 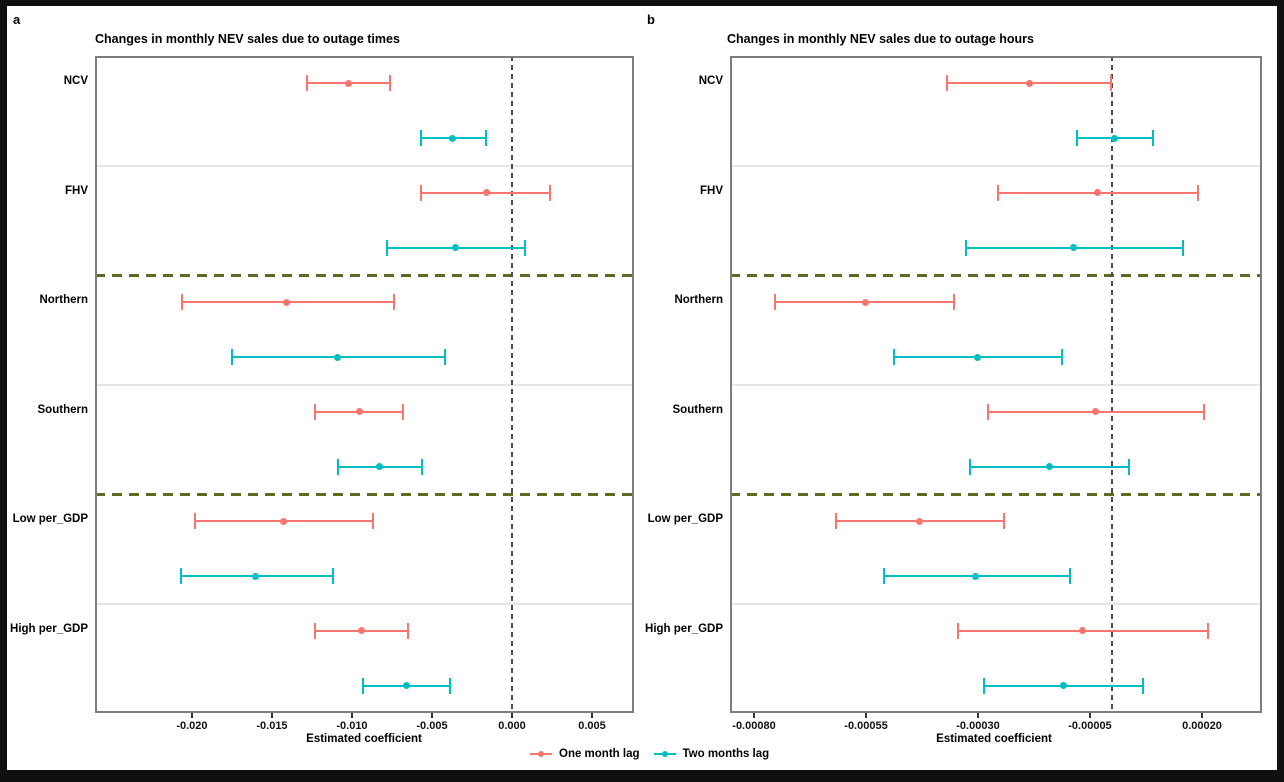 I want to click on legend-item-two-months-lag: Two months lag, so click(x=711, y=754).